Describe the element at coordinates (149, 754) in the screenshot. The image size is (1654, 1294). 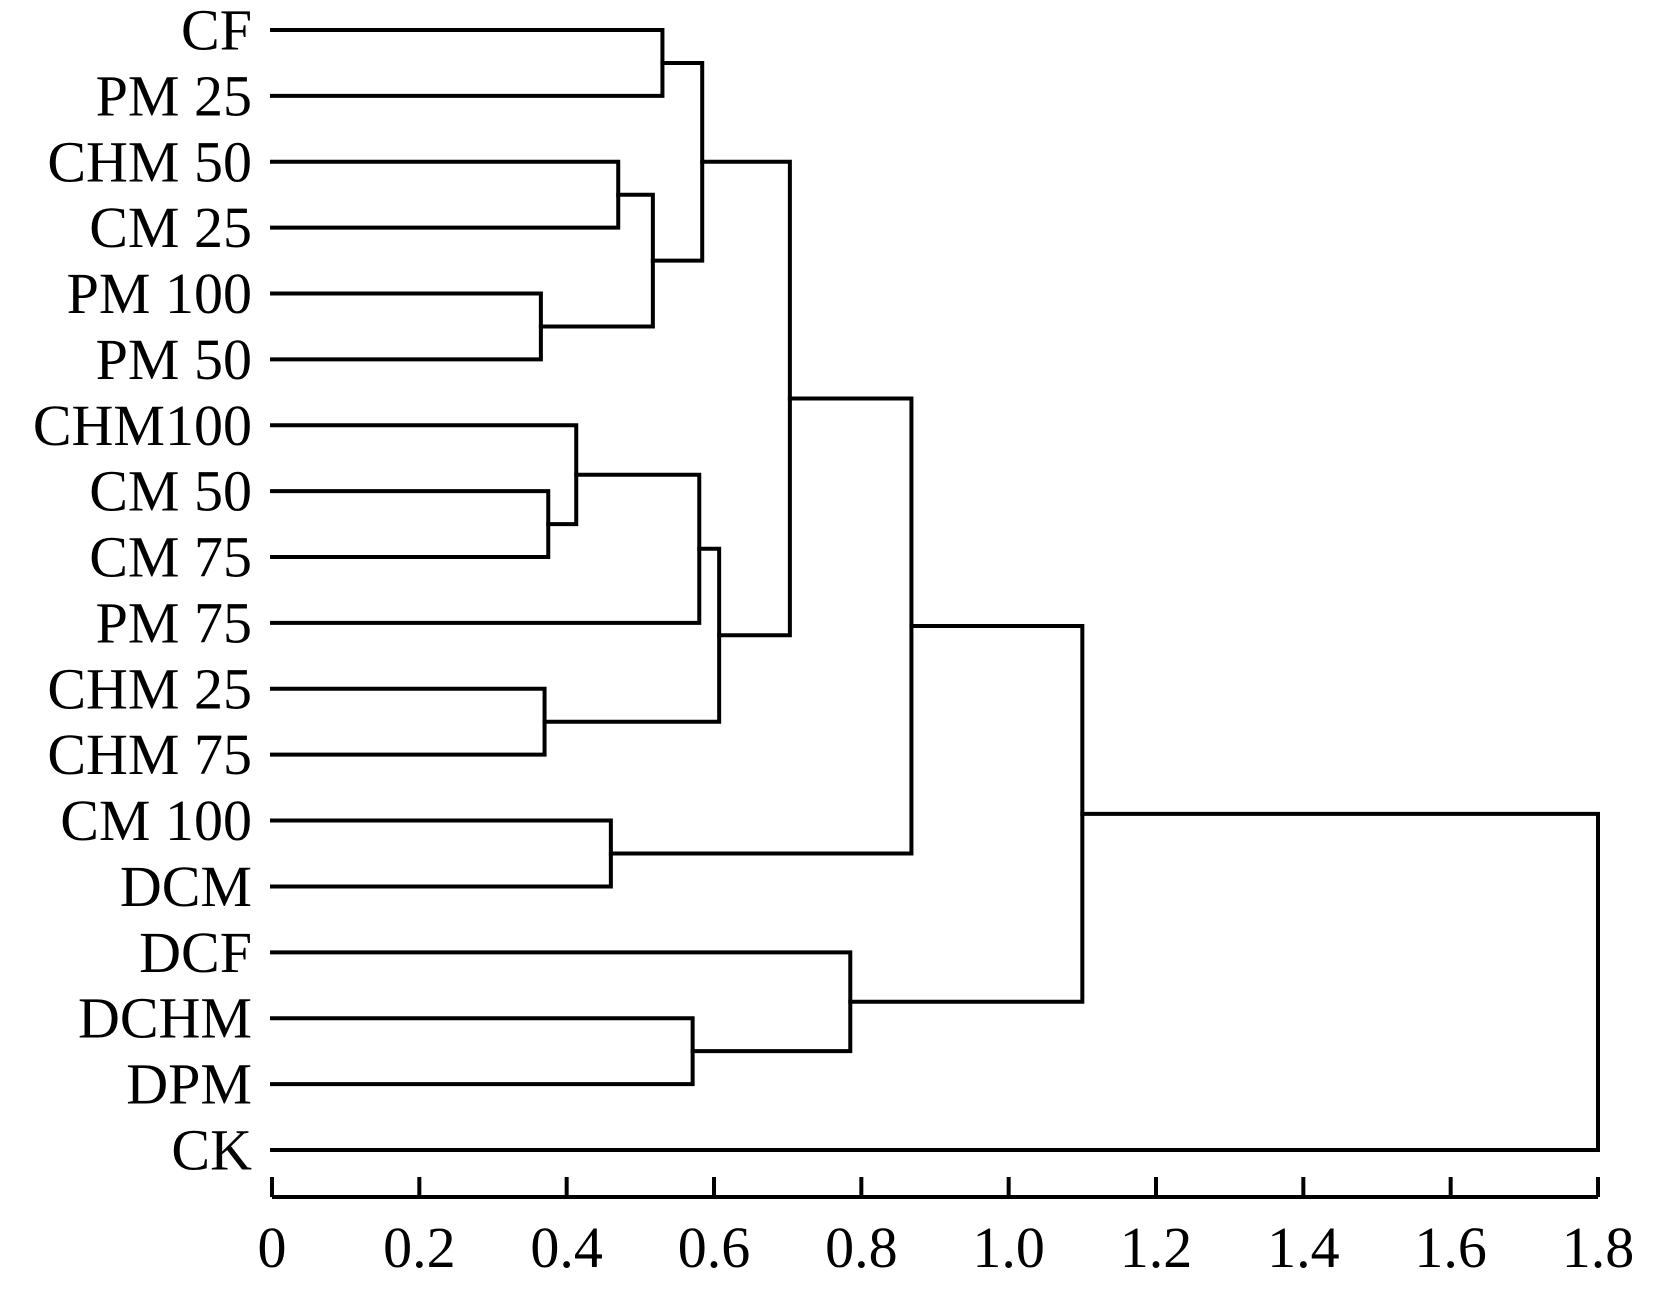
I see `leaf-label: CHM 75` at that location.